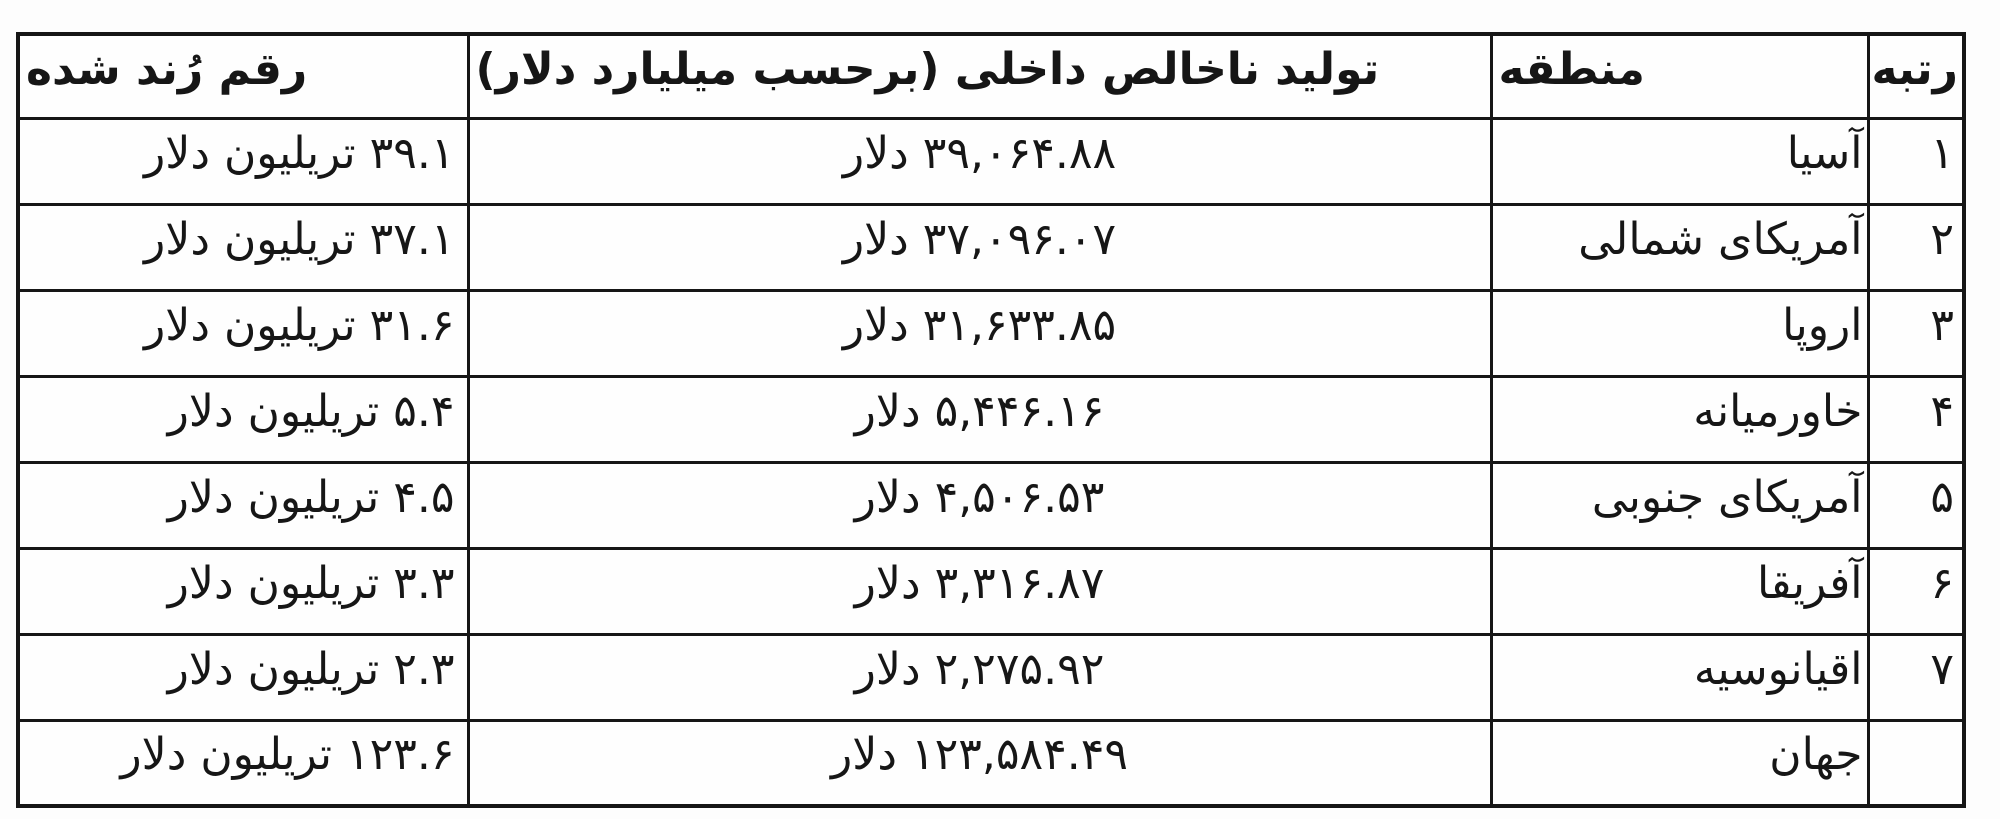 This screenshot has width=2000, height=819. I want to click on table-row: جهان ۱۲۳,۵۸۴.۴۹ دلار ۱۲۳.۶ تریلیون دلار, so click(991, 763).